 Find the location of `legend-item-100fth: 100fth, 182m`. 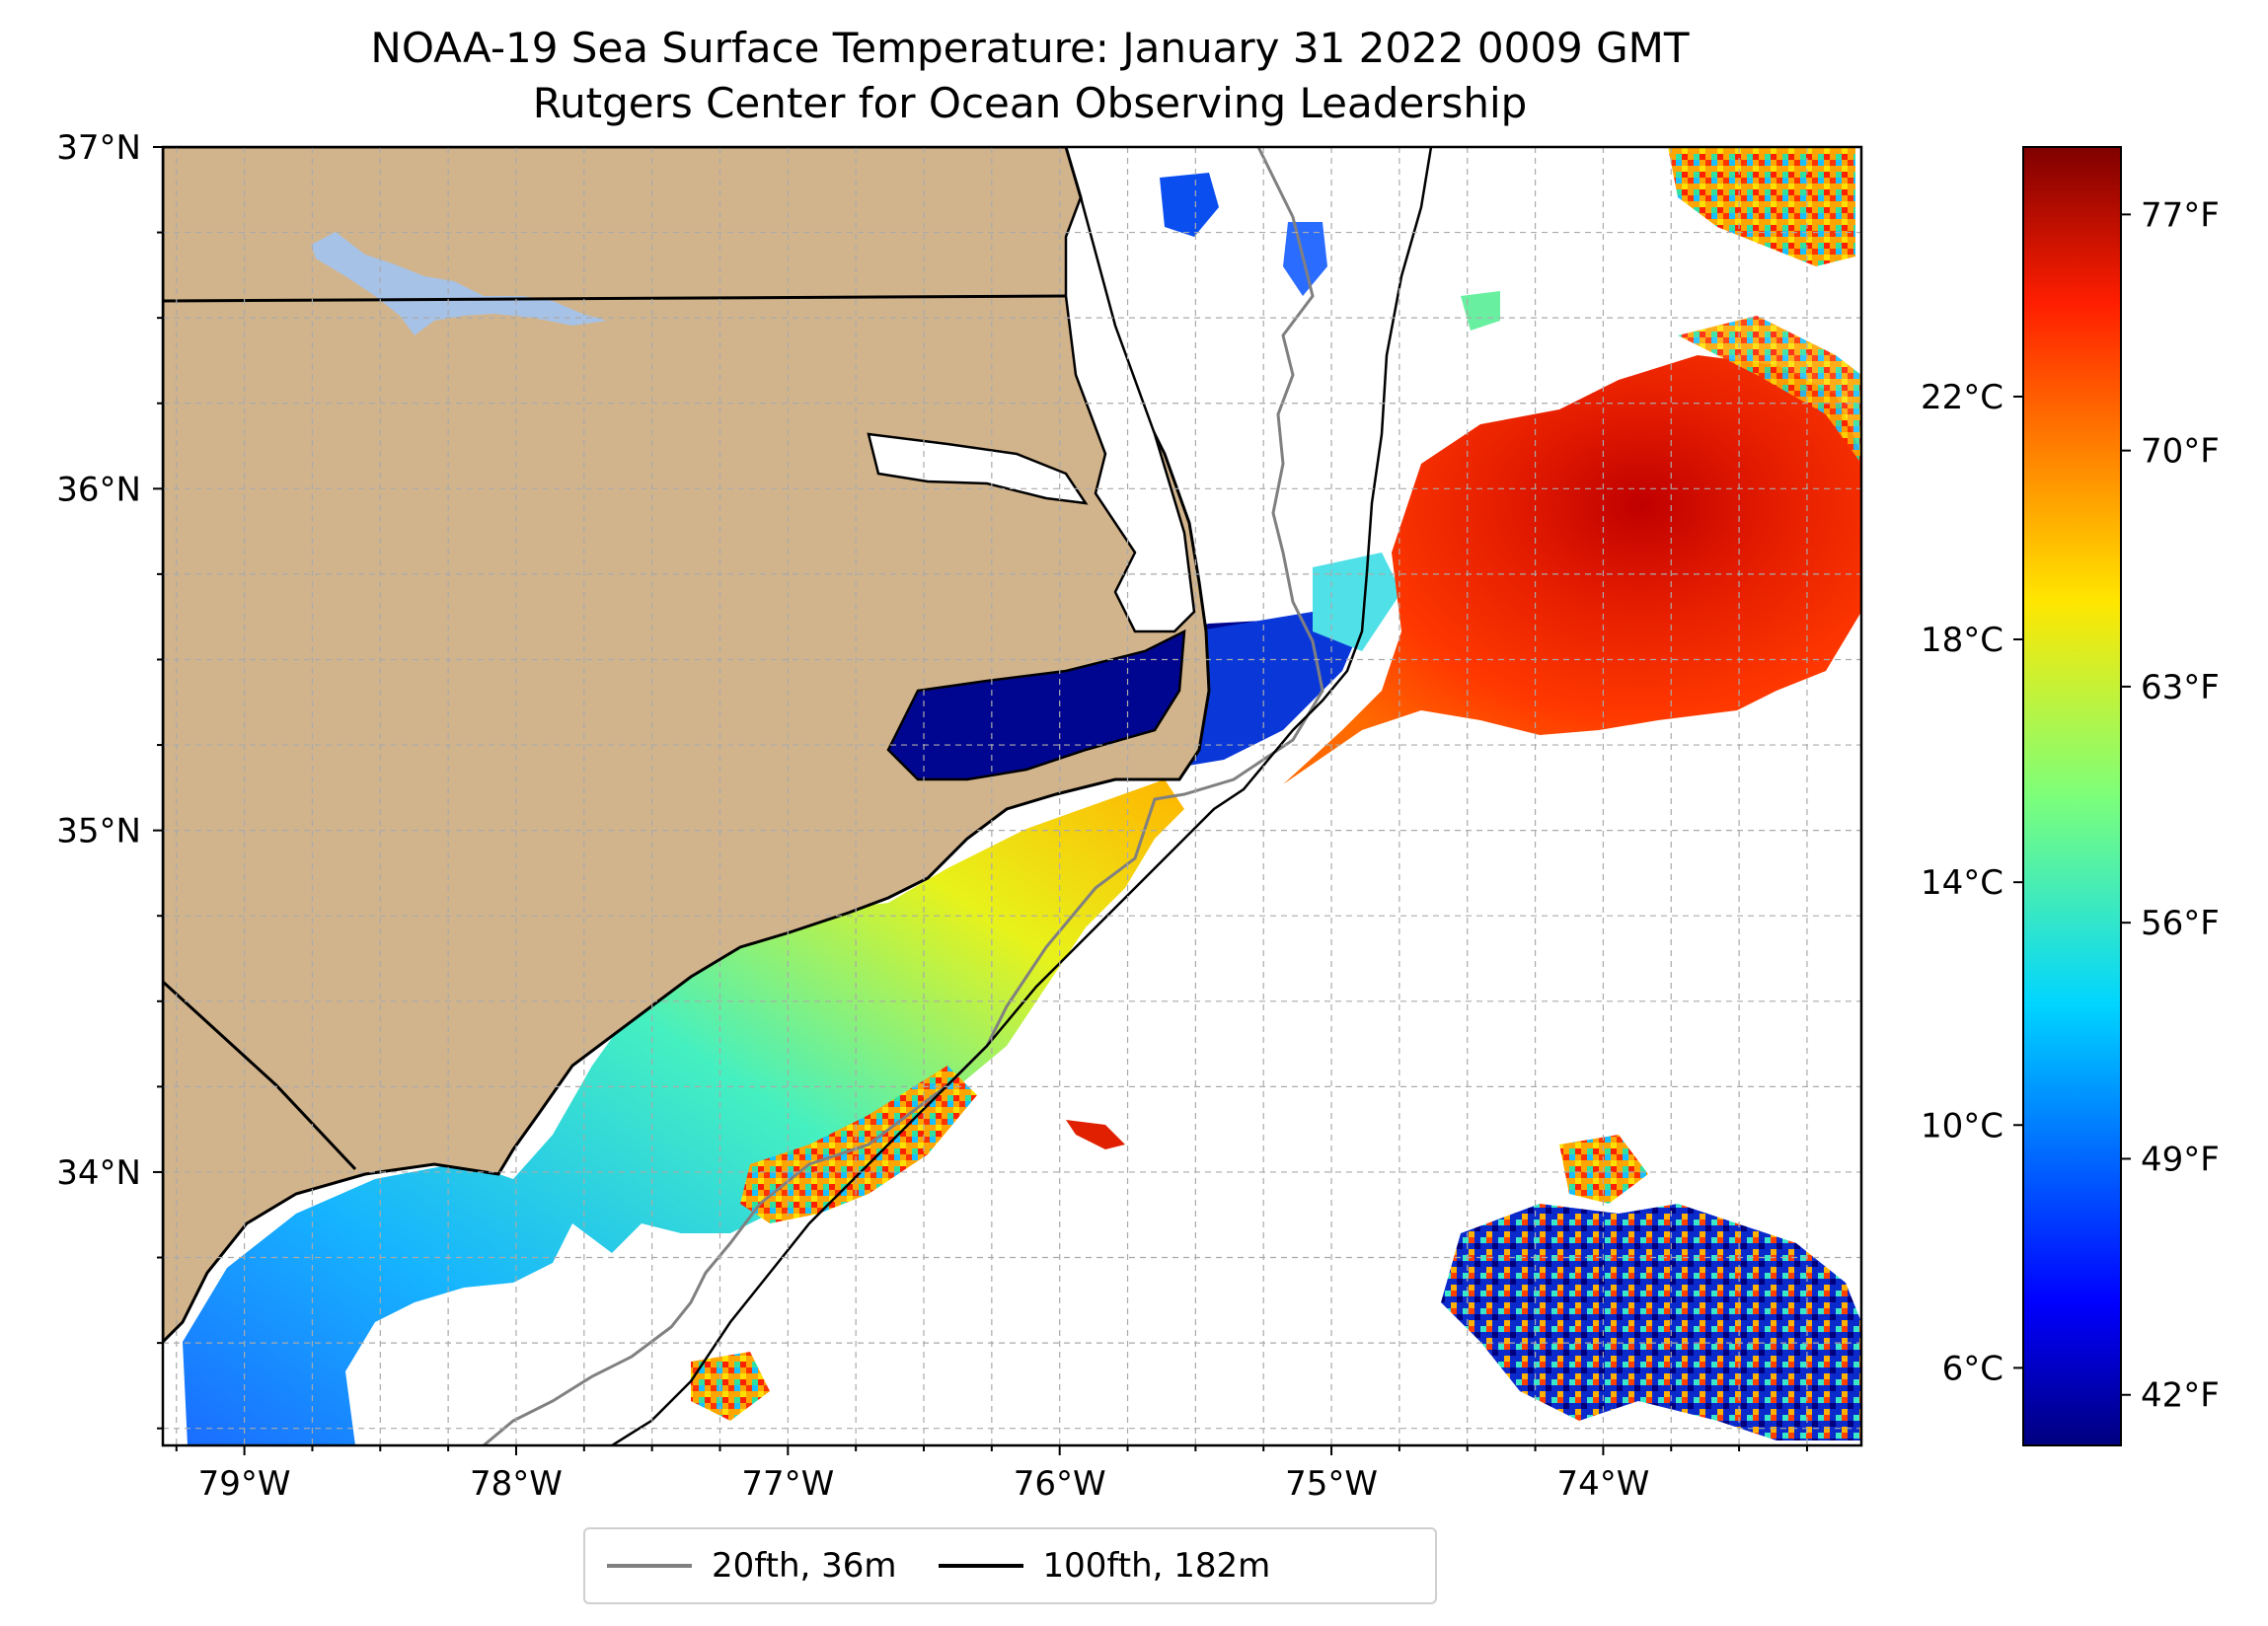

legend-item-100fth: 100fth, 182m is located at coordinates (1104, 1566).